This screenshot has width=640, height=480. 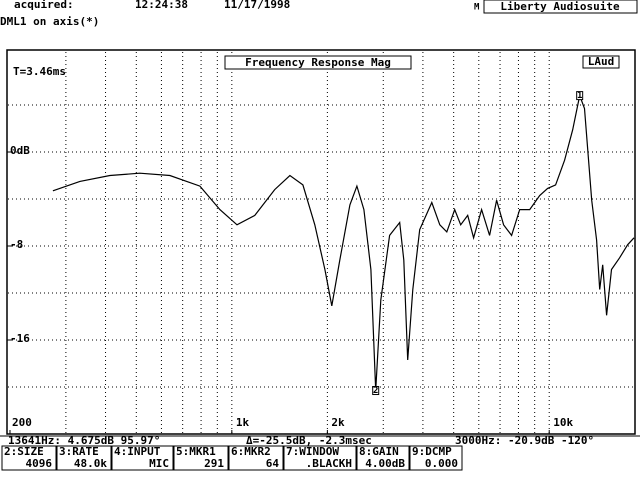 What do you see at coordinates (49, 21) in the screenshot?
I see `subtitle: DML1 on axis(*)` at bounding box center [49, 21].